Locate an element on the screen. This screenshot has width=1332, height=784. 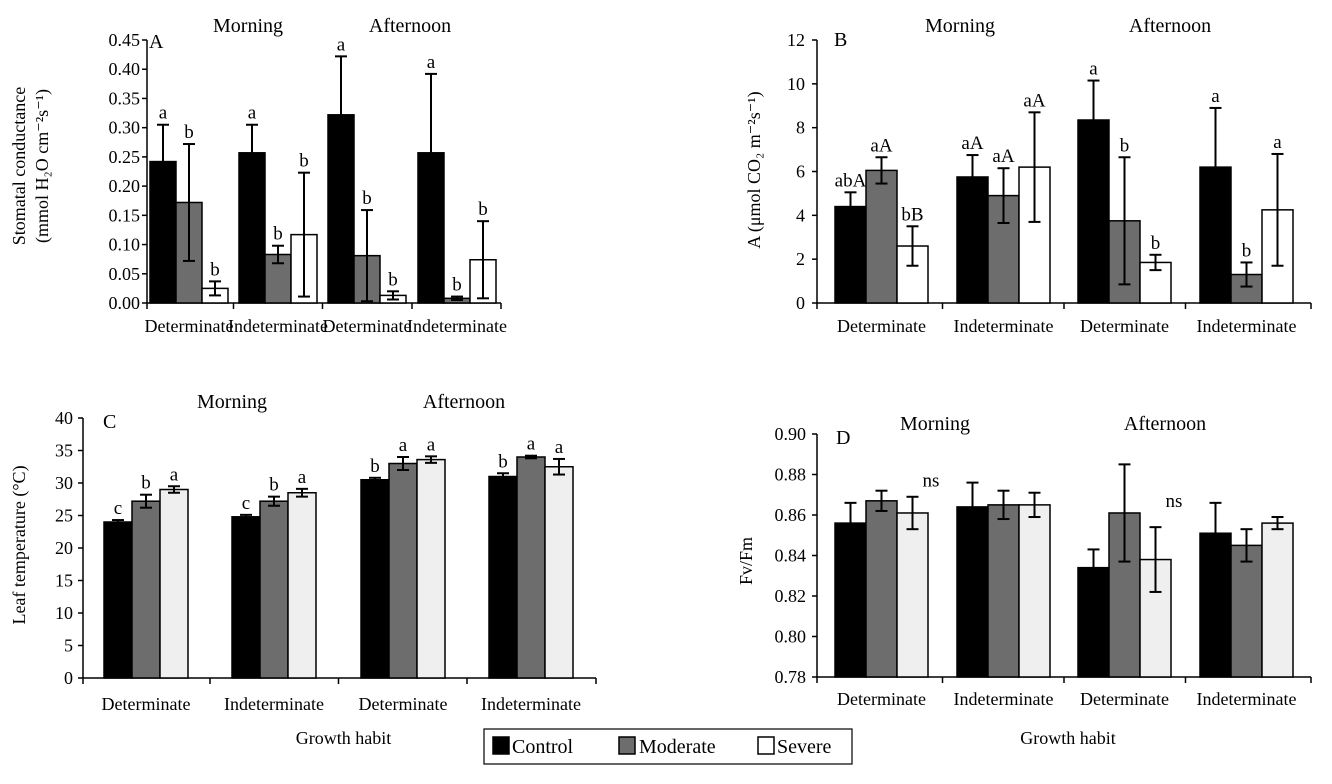
y-axis-label-d: Fv/Fm is located at coordinates (746, 561).